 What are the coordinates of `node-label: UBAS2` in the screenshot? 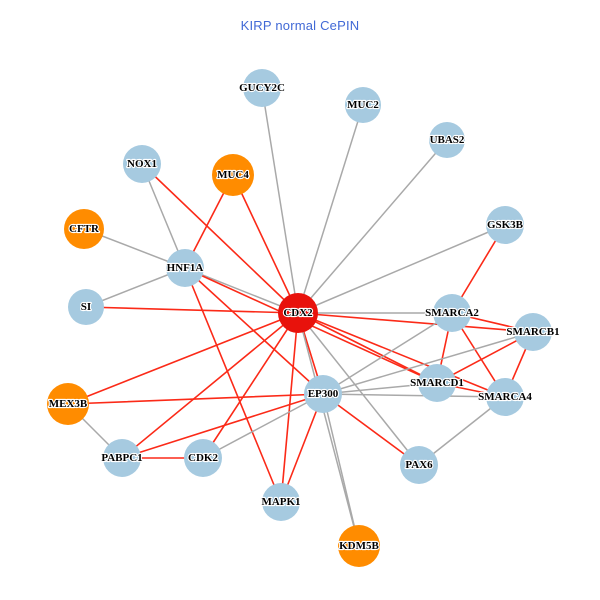 It's located at (447, 140).